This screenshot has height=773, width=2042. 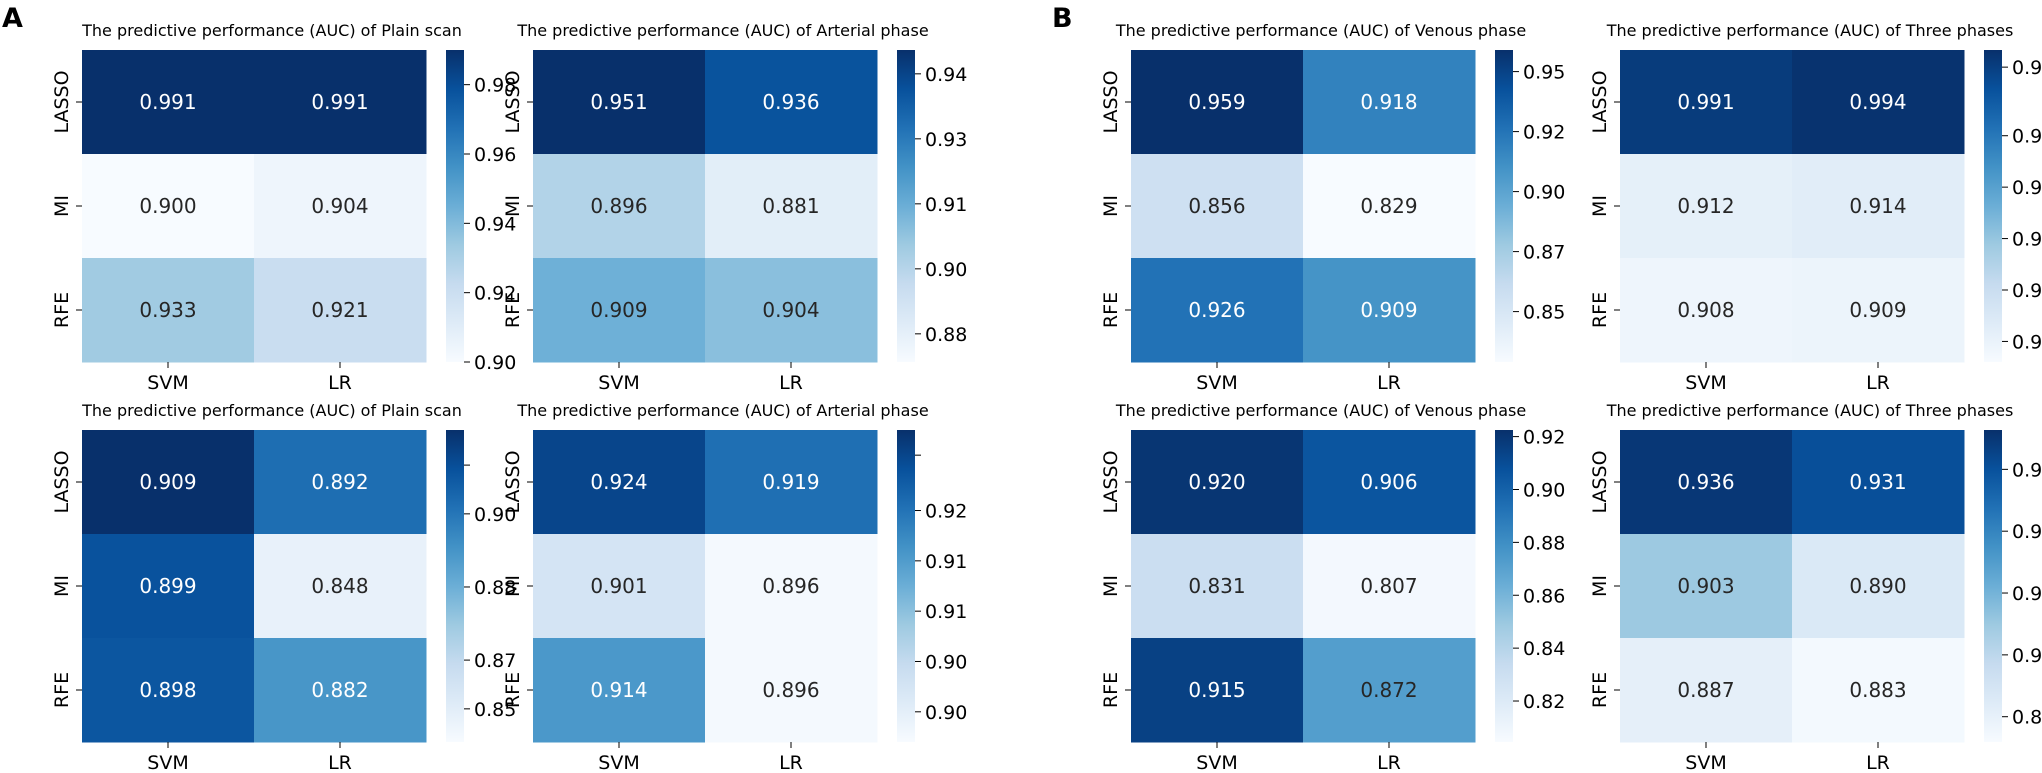 I want to click on cell-value-label: 0.914, so click(x=1877, y=206).